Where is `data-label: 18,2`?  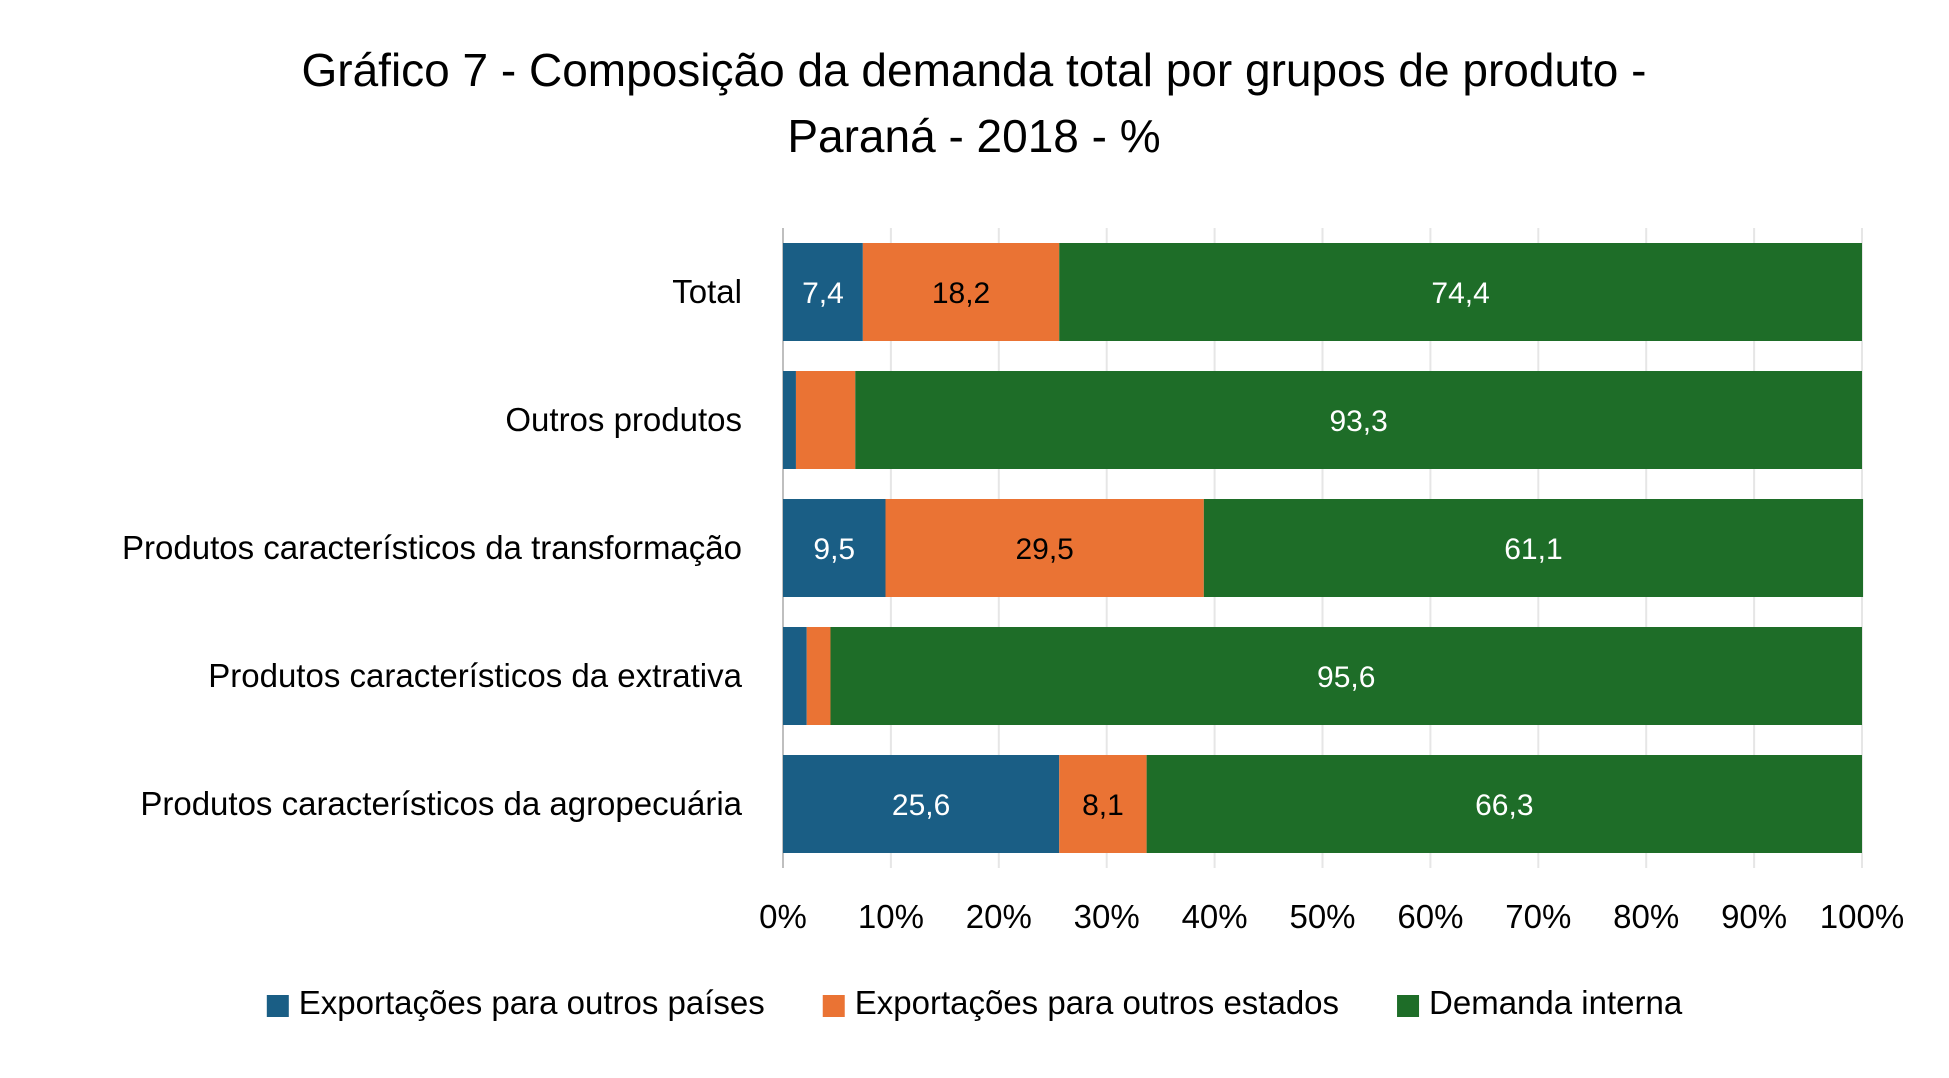 data-label: 18,2 is located at coordinates (961, 293).